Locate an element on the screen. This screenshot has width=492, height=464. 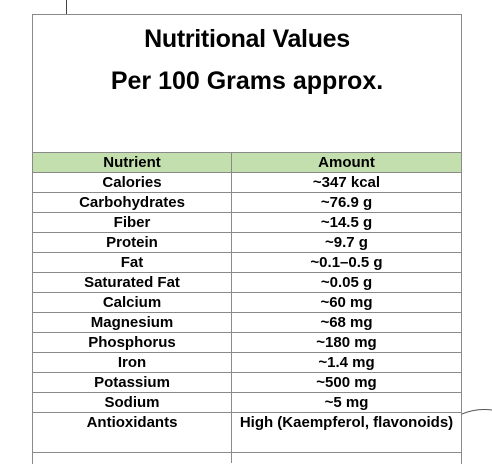
table-row: Calcium ~60 mg is located at coordinates (247, 302).